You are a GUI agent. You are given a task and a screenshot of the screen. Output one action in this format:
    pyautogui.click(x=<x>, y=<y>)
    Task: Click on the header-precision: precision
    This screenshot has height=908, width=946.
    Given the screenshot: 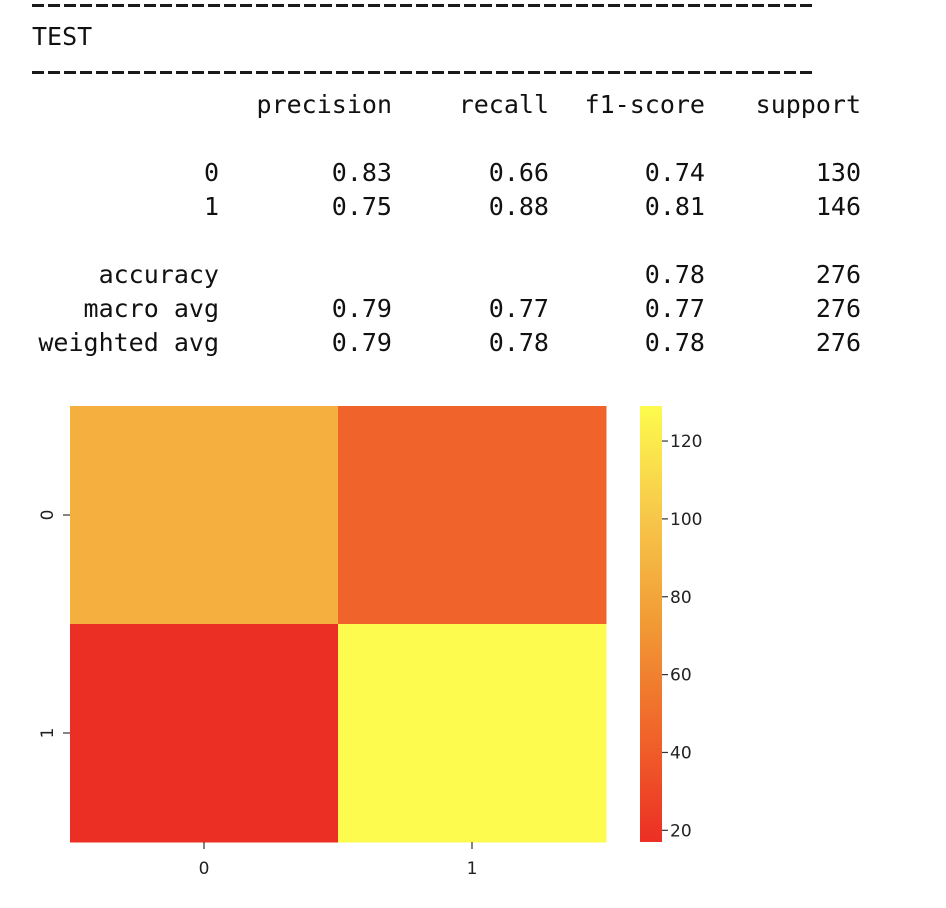 What is the action you would take?
    pyautogui.click(x=324, y=104)
    